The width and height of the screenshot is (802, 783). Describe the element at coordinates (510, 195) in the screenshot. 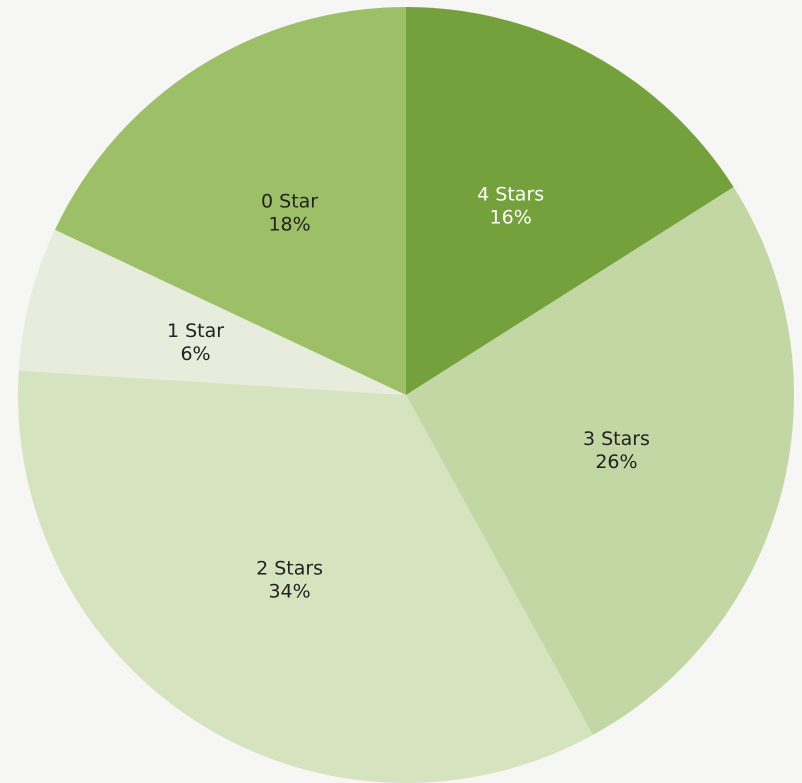

I see `slice-label-4-stars: 4 Stars` at that location.